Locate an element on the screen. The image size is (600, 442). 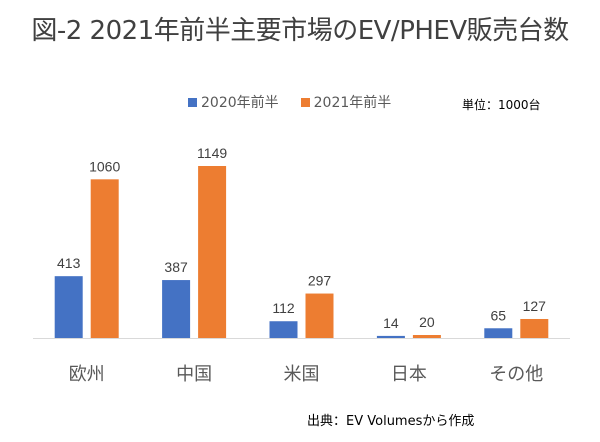
legend-item-2021: 2021年前半 is located at coordinates (346, 102).